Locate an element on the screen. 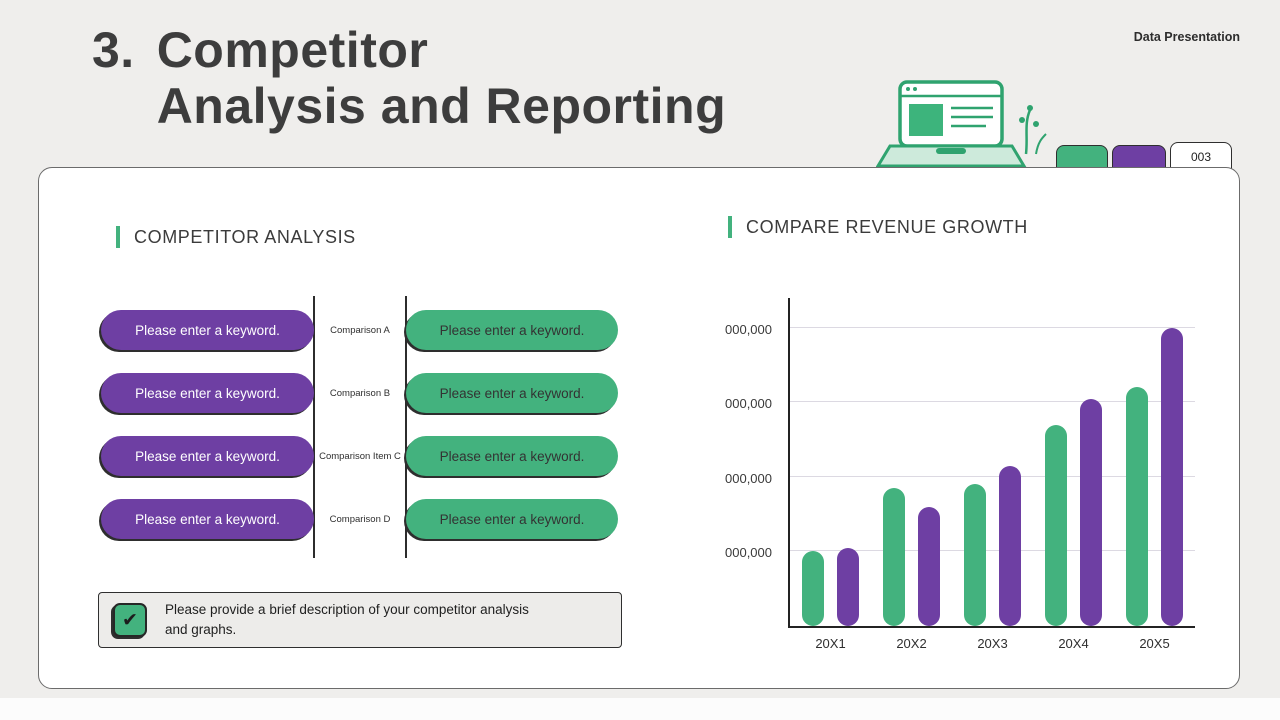 This screenshot has width=1280, height=720. revenue-growth-heading: COMPARE REVENUE GROWTH is located at coordinates (878, 227).